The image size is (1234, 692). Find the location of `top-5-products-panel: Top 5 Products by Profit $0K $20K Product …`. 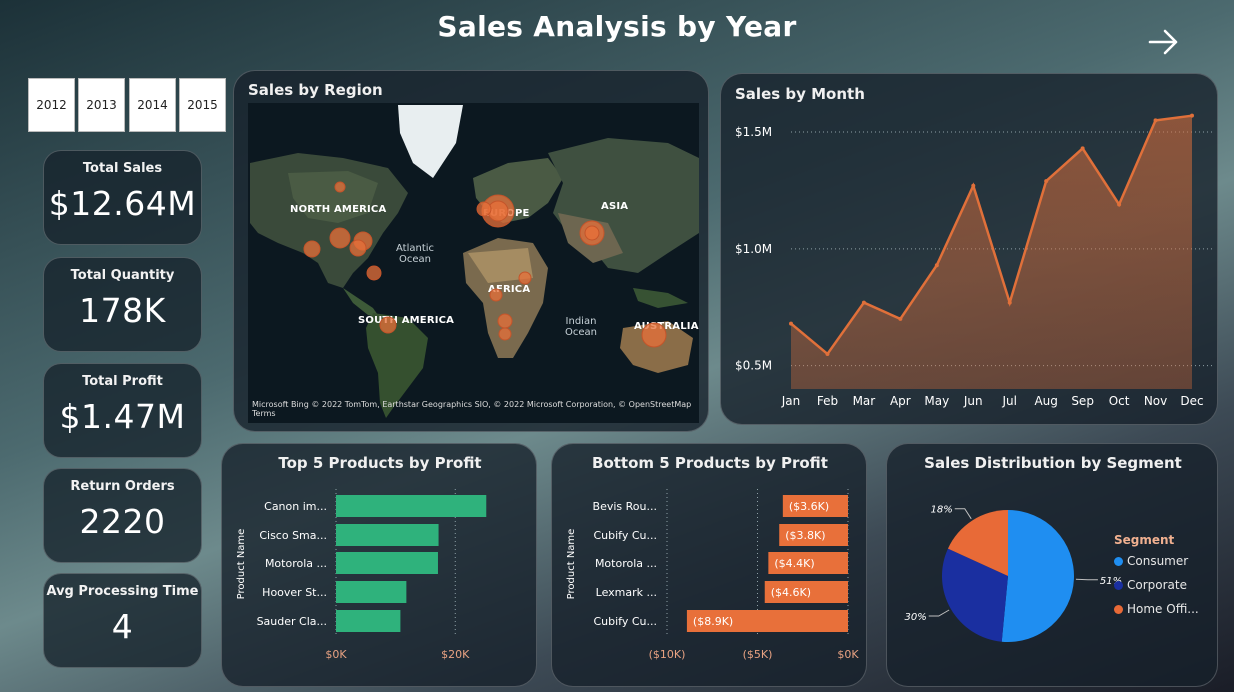

top-5-products-panel: Top 5 Products by Profit $0K $20K Product … is located at coordinates (379, 565).